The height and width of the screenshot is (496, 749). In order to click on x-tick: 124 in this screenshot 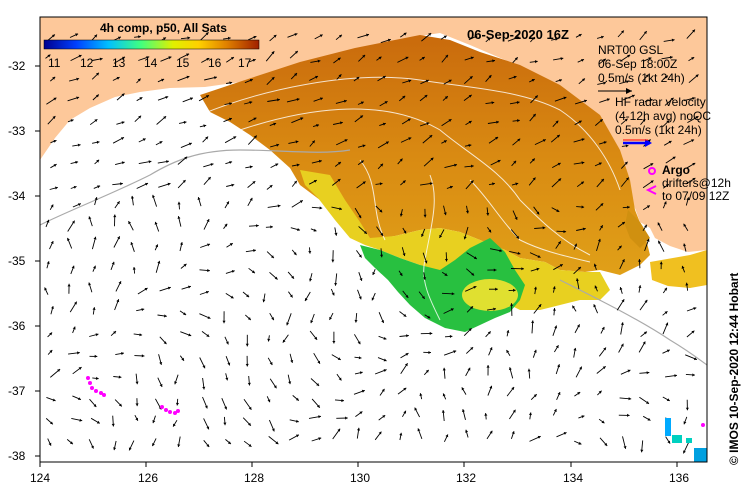, I will do `click(40, 478)`.